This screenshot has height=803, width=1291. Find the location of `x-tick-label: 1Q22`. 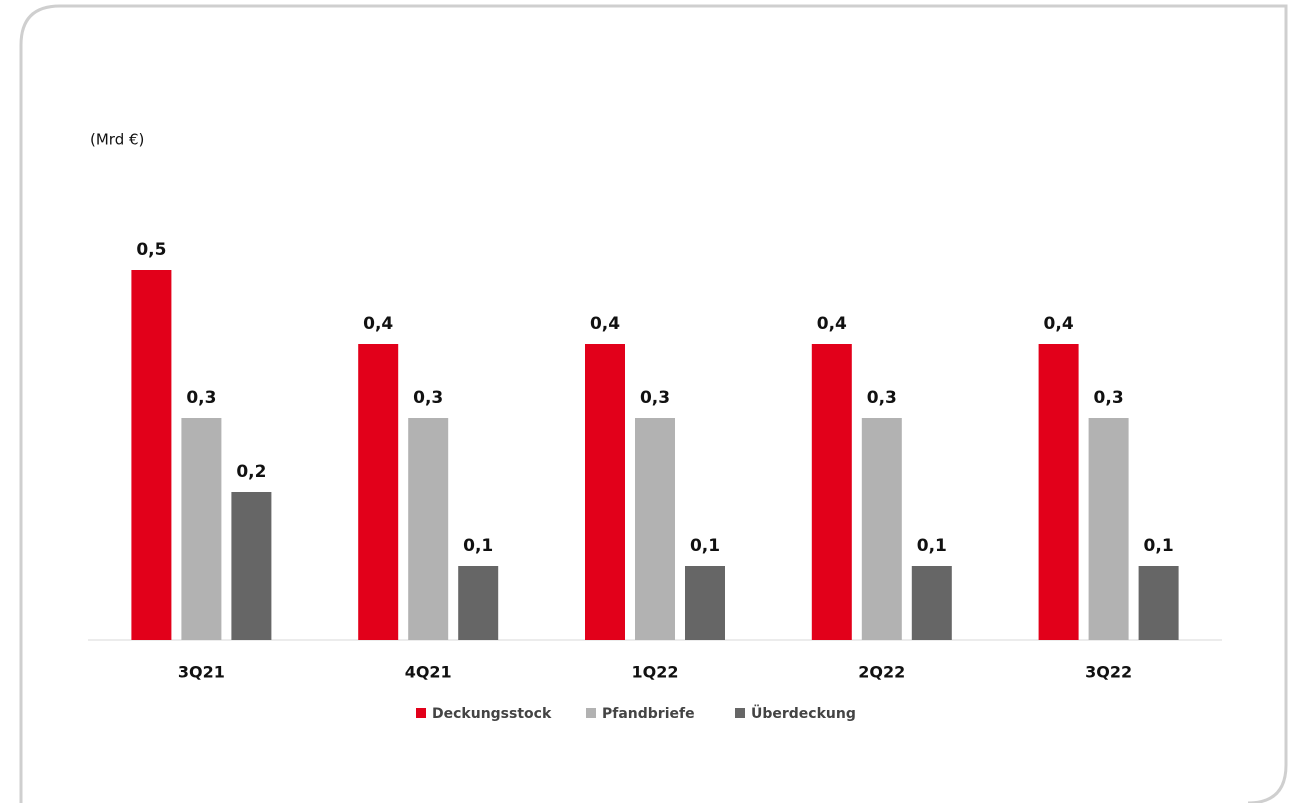

x-tick-label: 1Q22 is located at coordinates (655, 672).